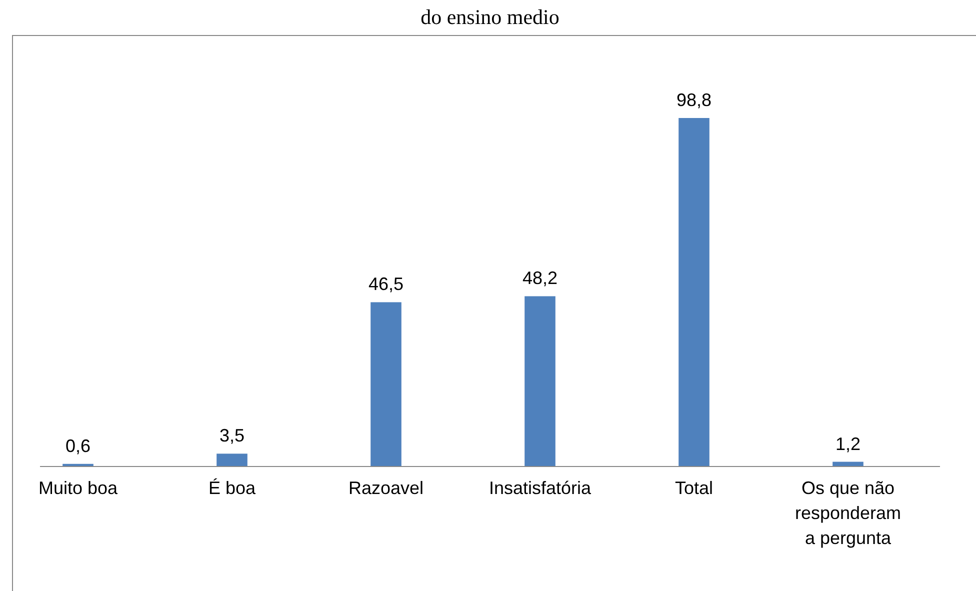 The image size is (976, 591). What do you see at coordinates (232, 436) in the screenshot?
I see `data-label: 3,5` at bounding box center [232, 436].